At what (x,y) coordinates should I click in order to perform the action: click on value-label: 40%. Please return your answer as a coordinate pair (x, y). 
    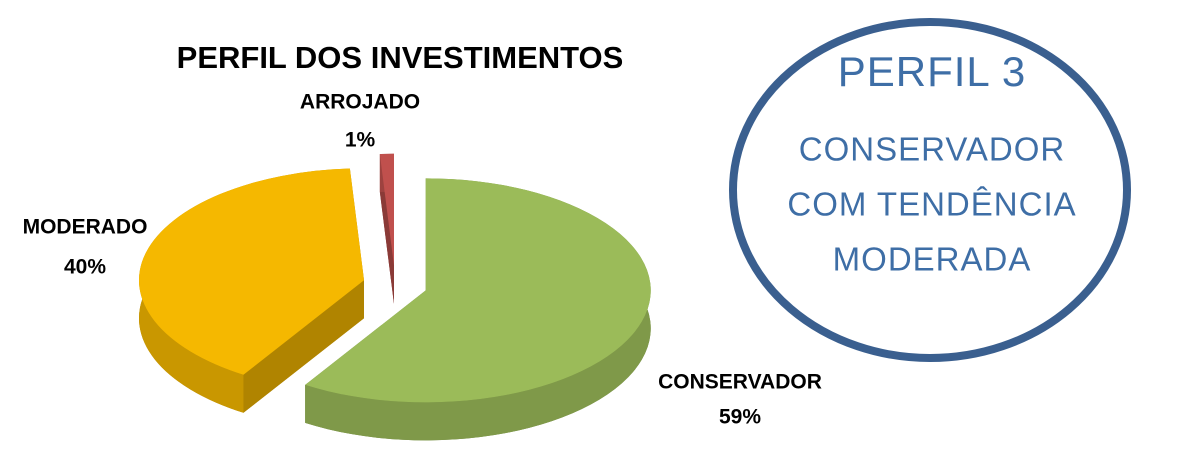
    Looking at the image, I should click on (85, 267).